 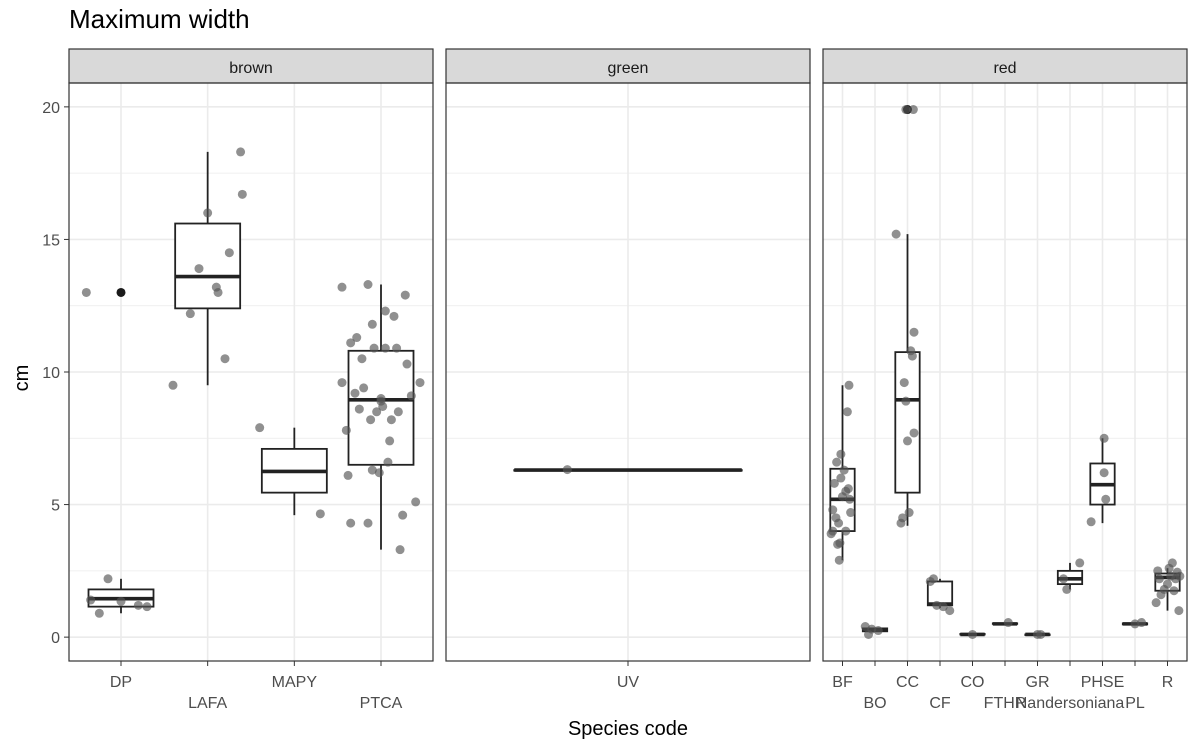 I want to click on x-tick-label: FTHR, so click(x=1005, y=703).